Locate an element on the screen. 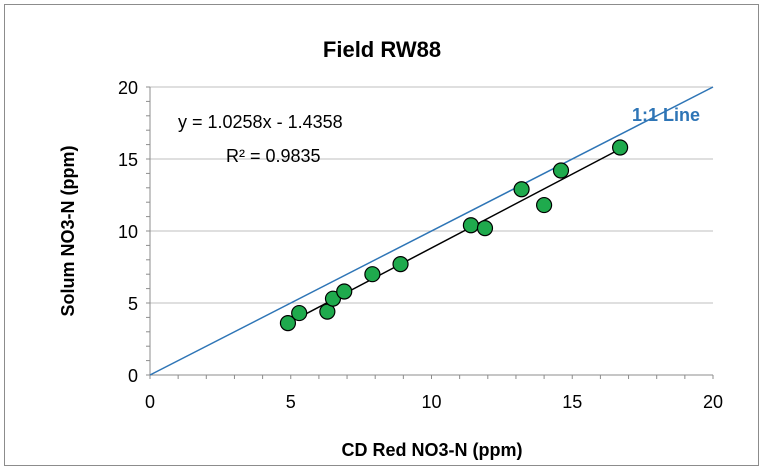 This screenshot has height=470, width=765. y-tick-label: 10 is located at coordinates (128, 232).